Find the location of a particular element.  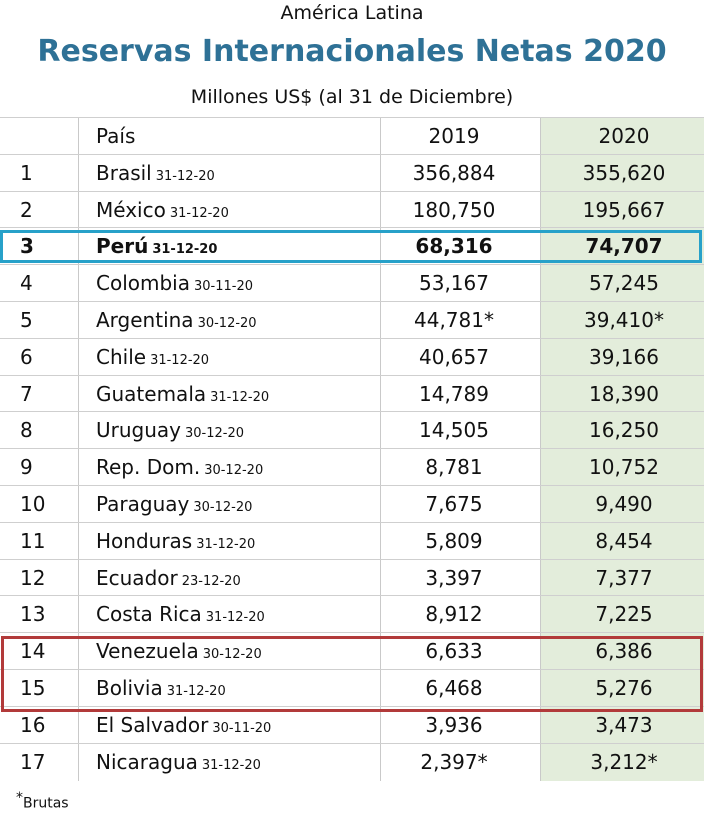

row-value-2020: 16,250 is located at coordinates (624, 430).